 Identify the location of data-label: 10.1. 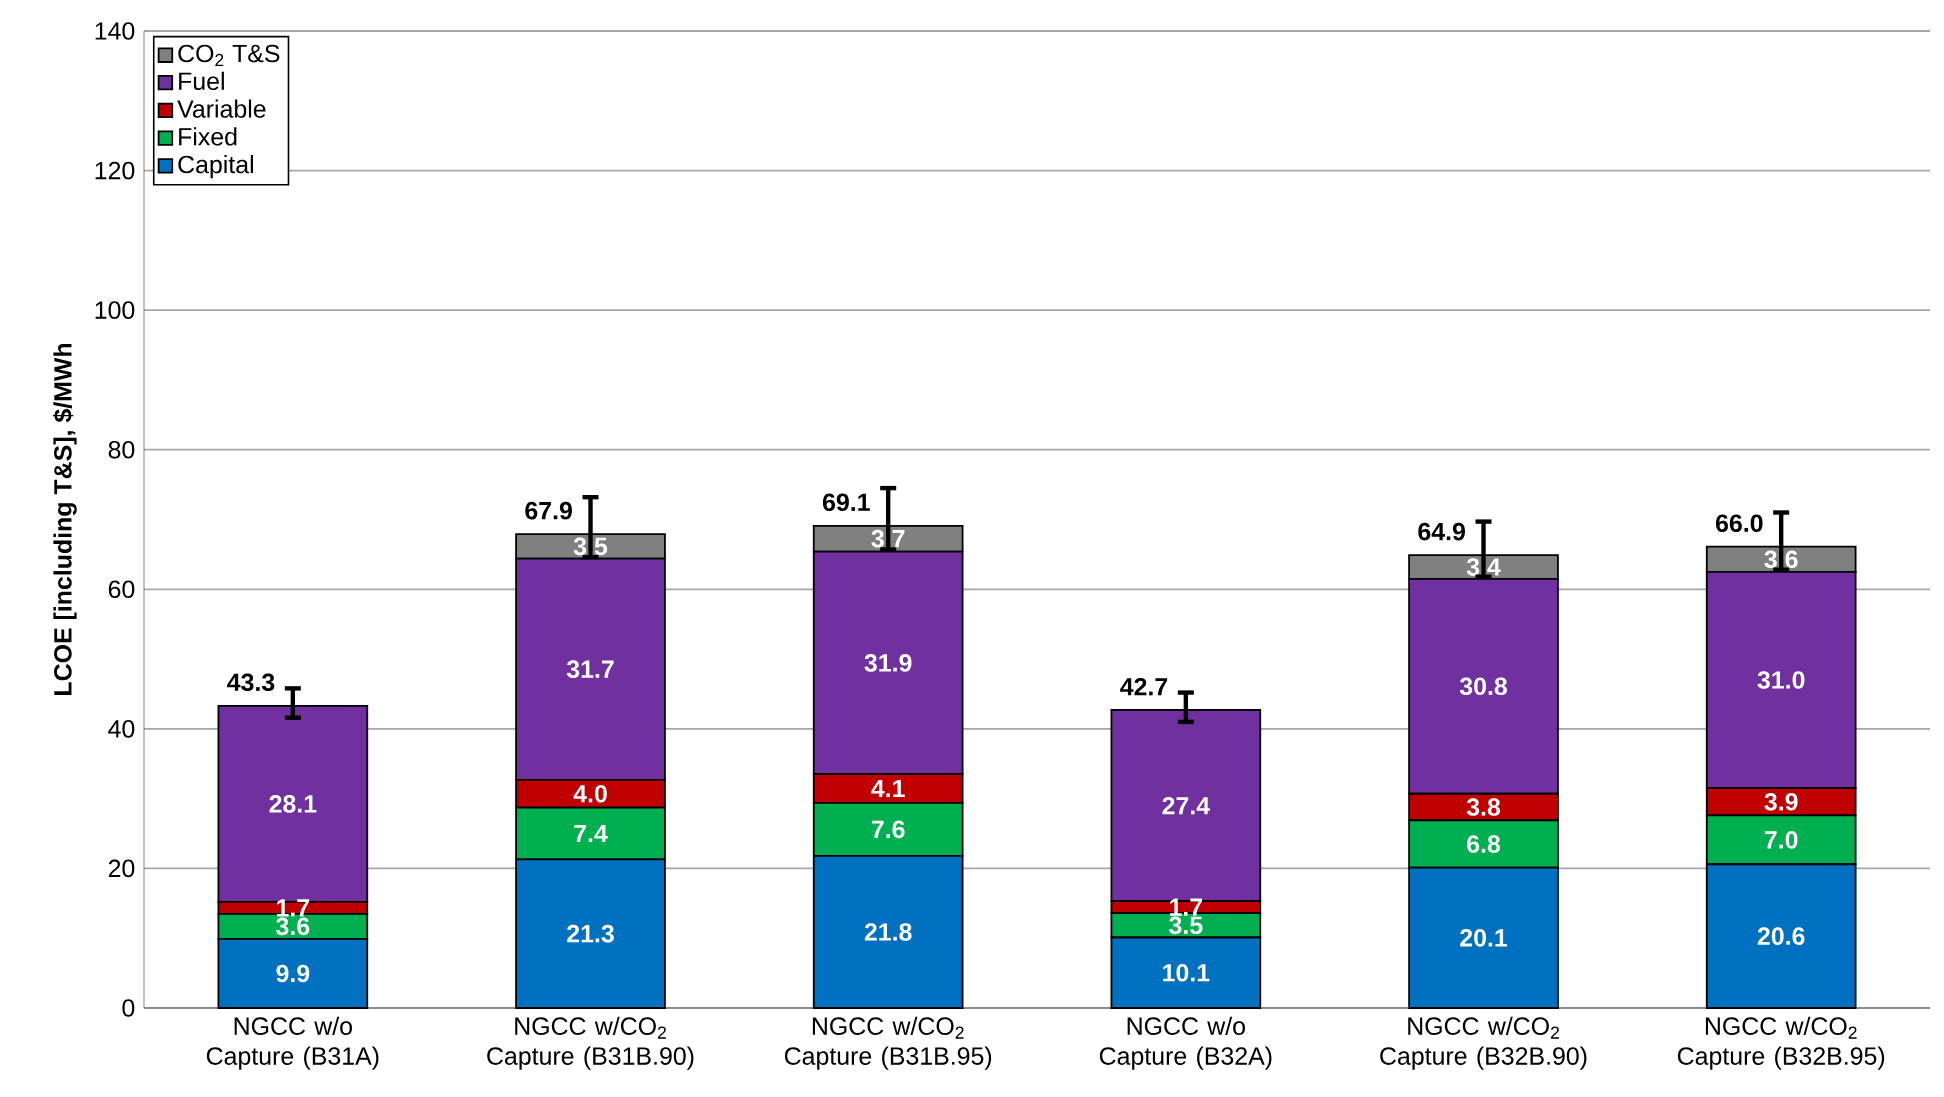
(1186, 972).